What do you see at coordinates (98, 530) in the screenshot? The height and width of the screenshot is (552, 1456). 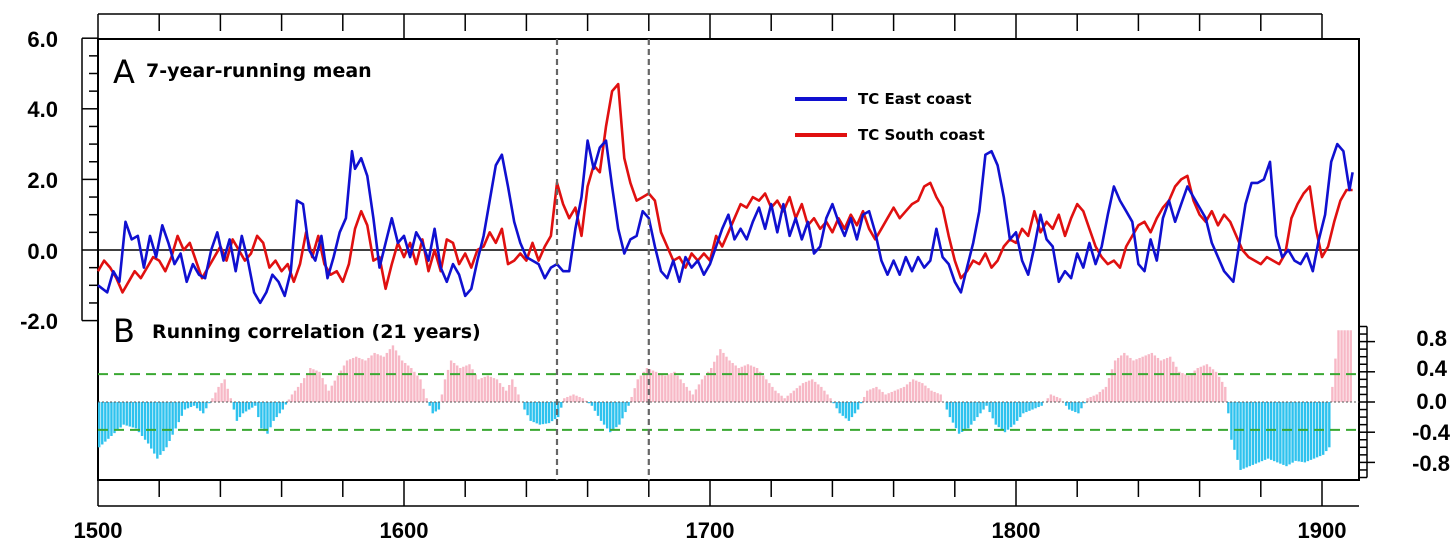 I see `x-tick-label: 1500` at bounding box center [98, 530].